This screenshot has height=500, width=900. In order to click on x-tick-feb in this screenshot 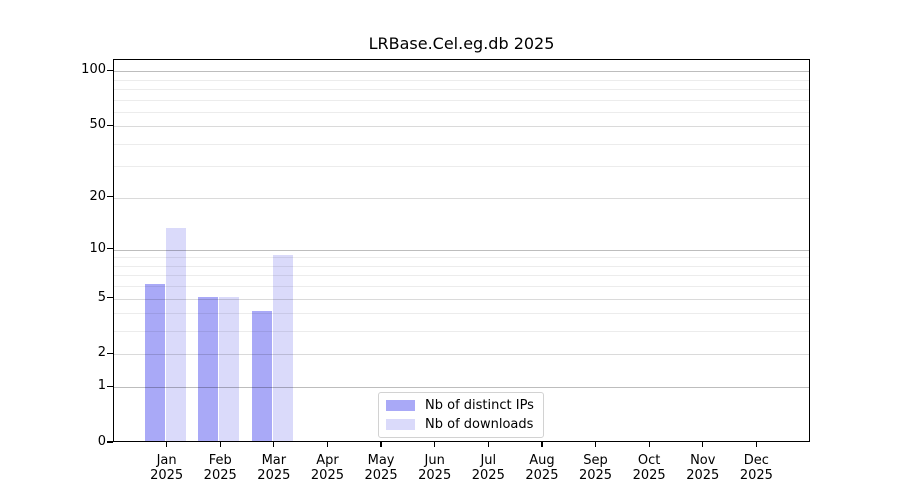, I will do `click(220, 444)`.